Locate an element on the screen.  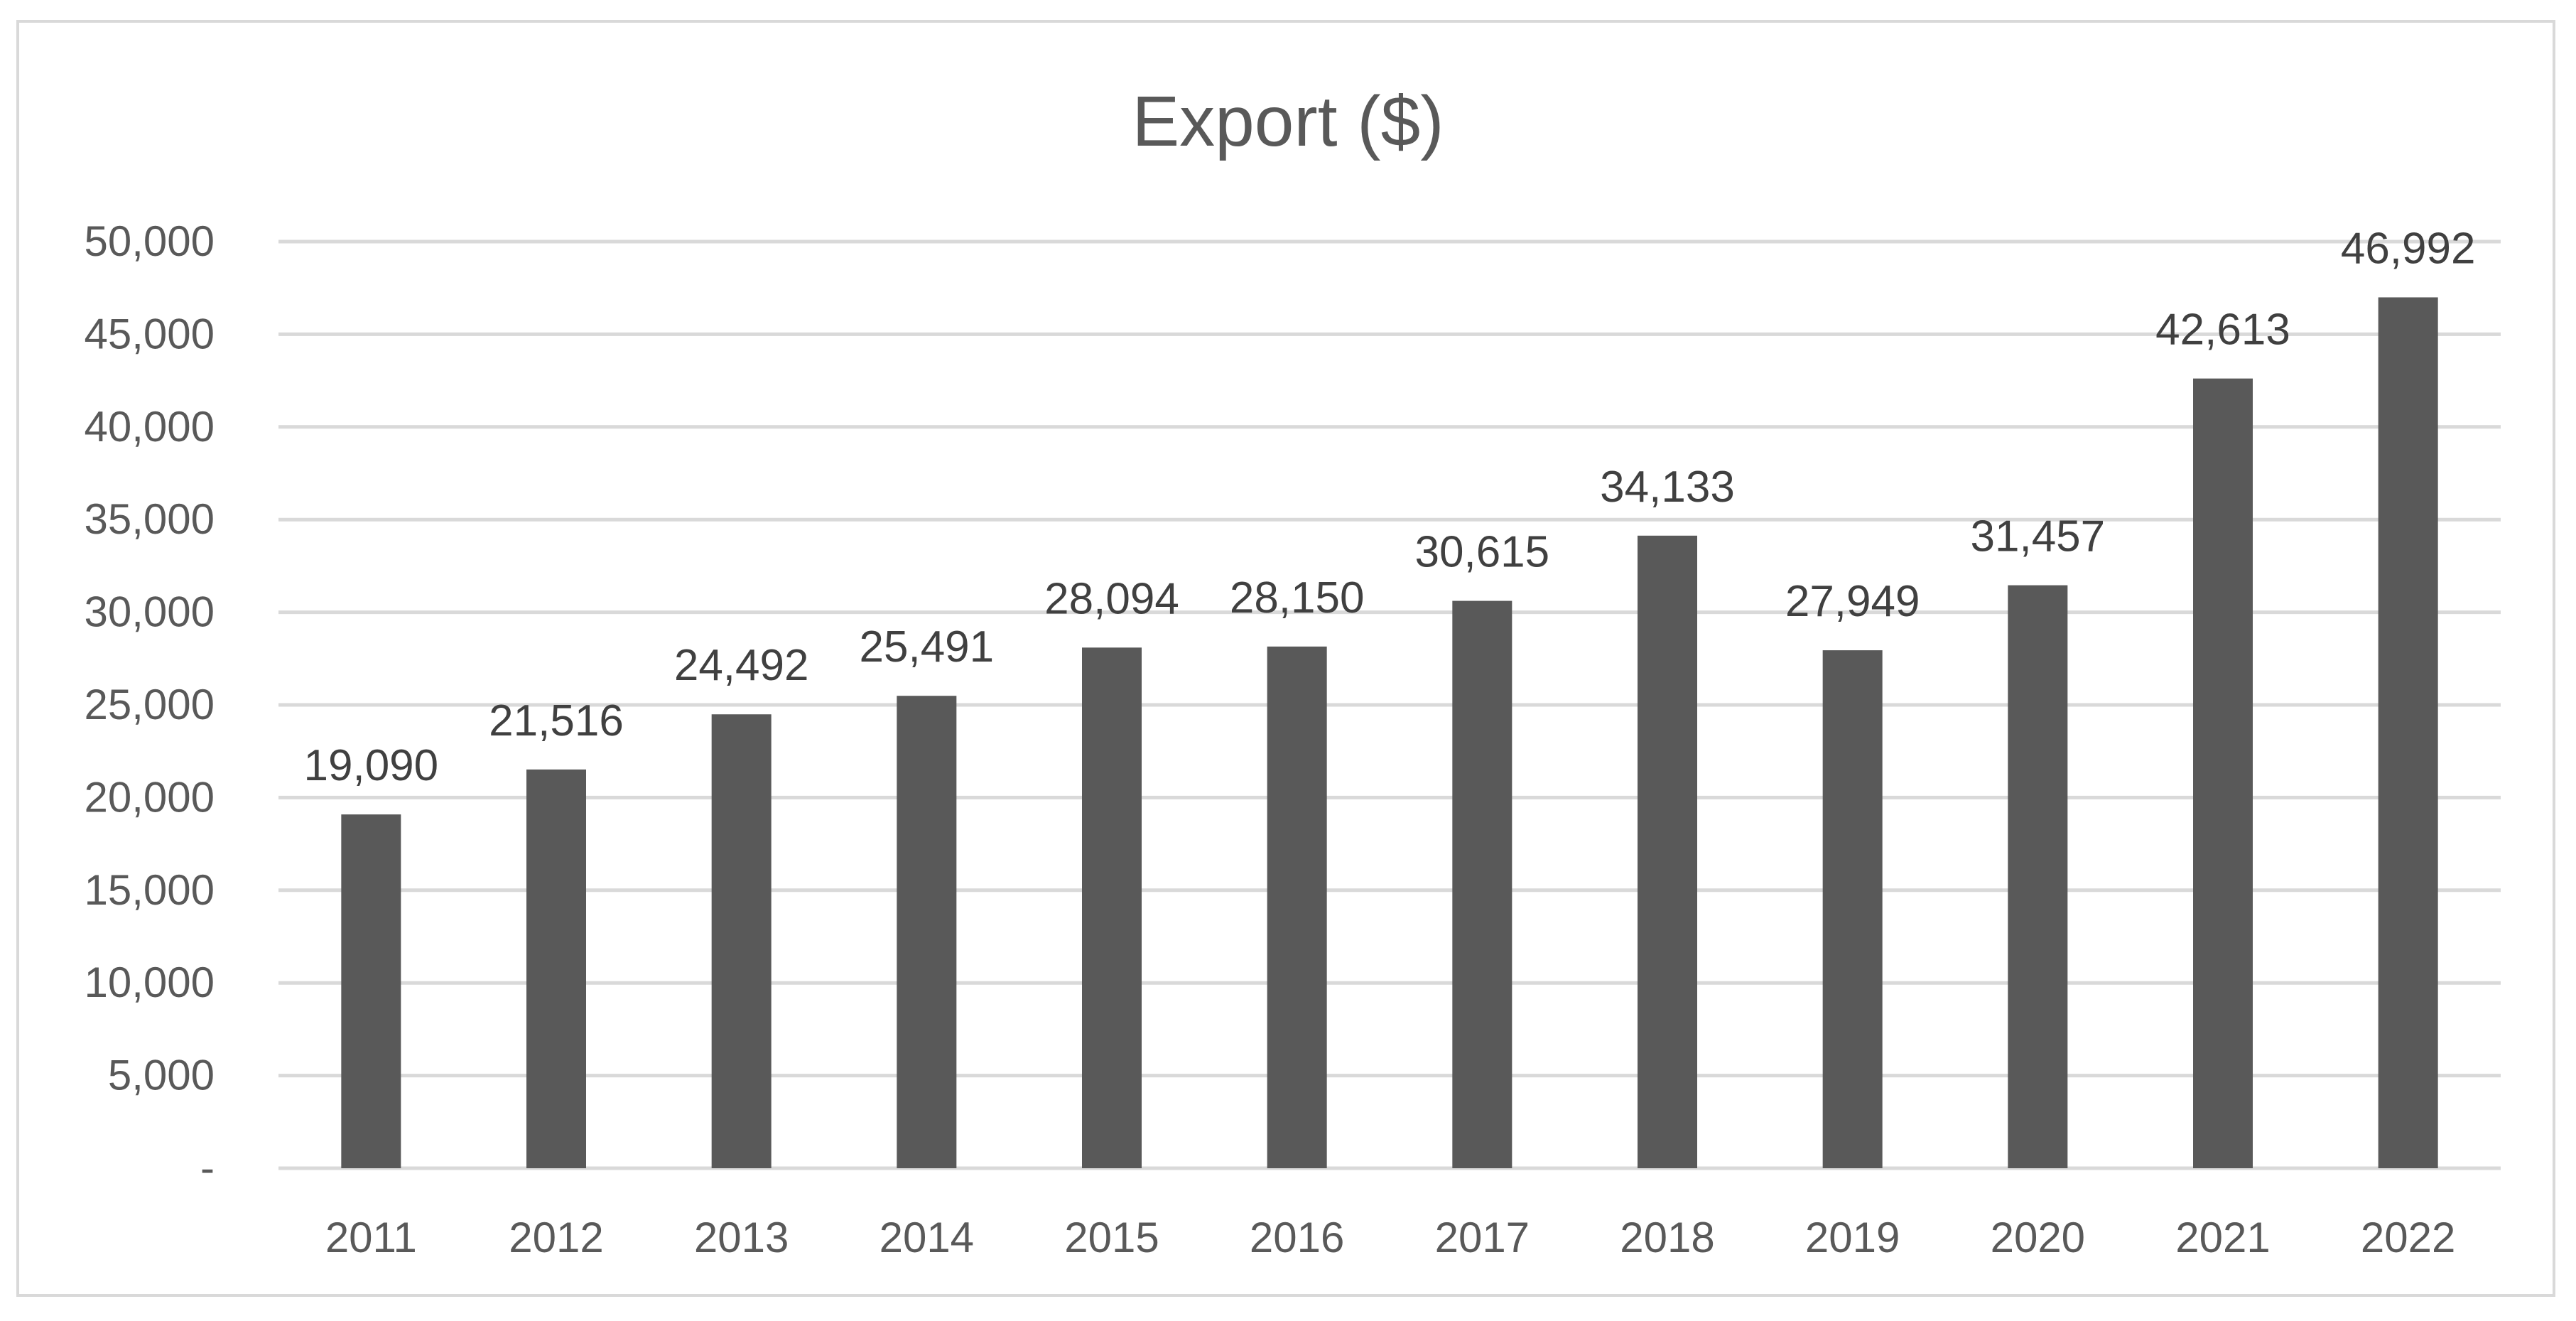
x-tick-label: 2022 is located at coordinates (2408, 1237).